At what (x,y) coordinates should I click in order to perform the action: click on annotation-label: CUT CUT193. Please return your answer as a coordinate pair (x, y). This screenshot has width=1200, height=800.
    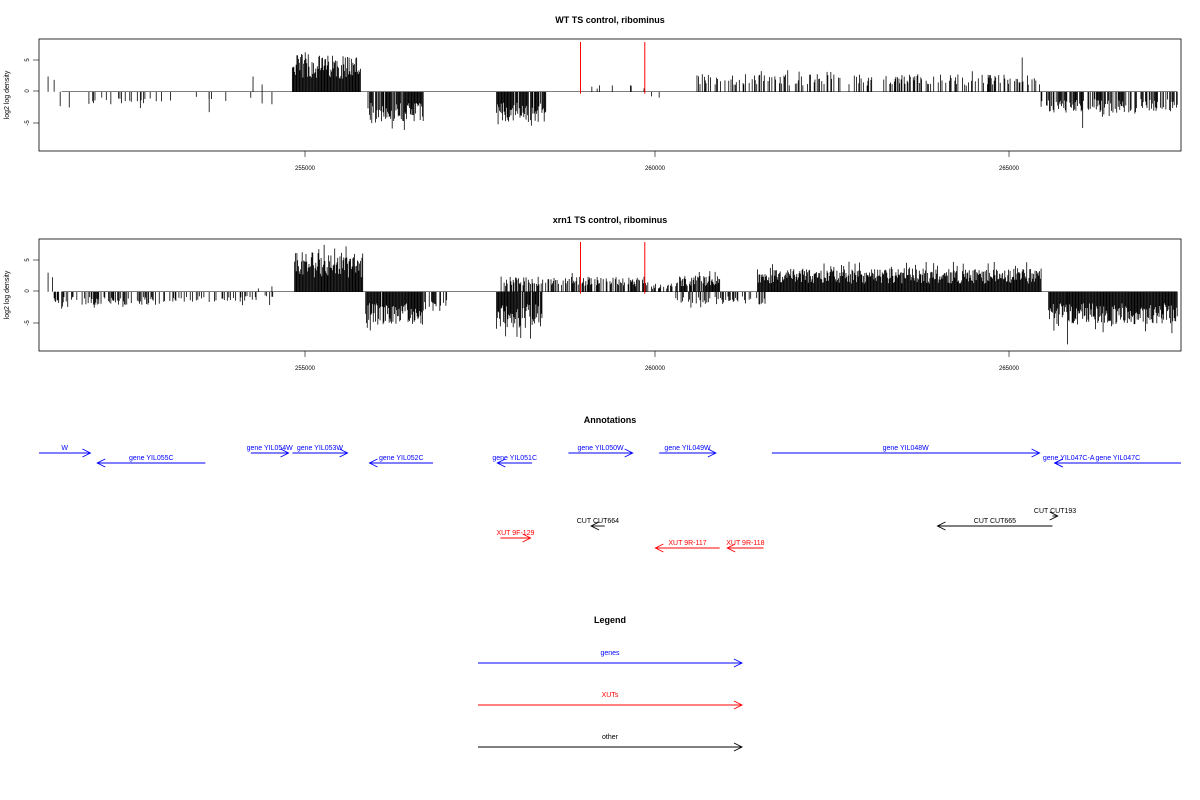
    Looking at the image, I should click on (1055, 511).